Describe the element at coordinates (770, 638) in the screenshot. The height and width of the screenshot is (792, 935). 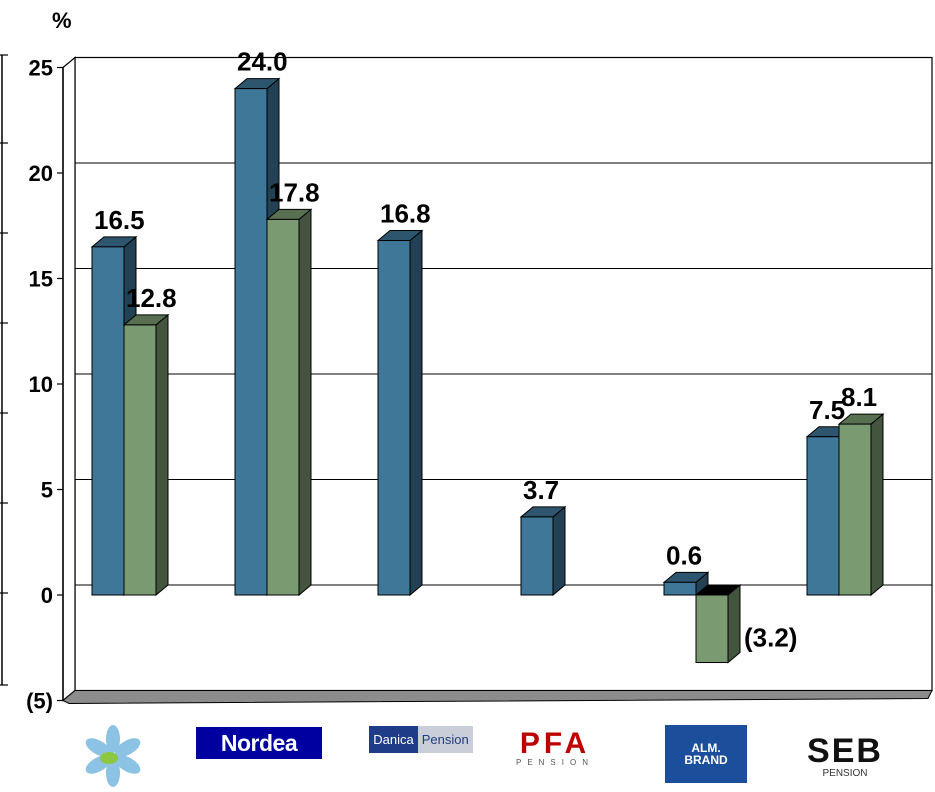
I see `bar-value-label: (3.2)` at that location.